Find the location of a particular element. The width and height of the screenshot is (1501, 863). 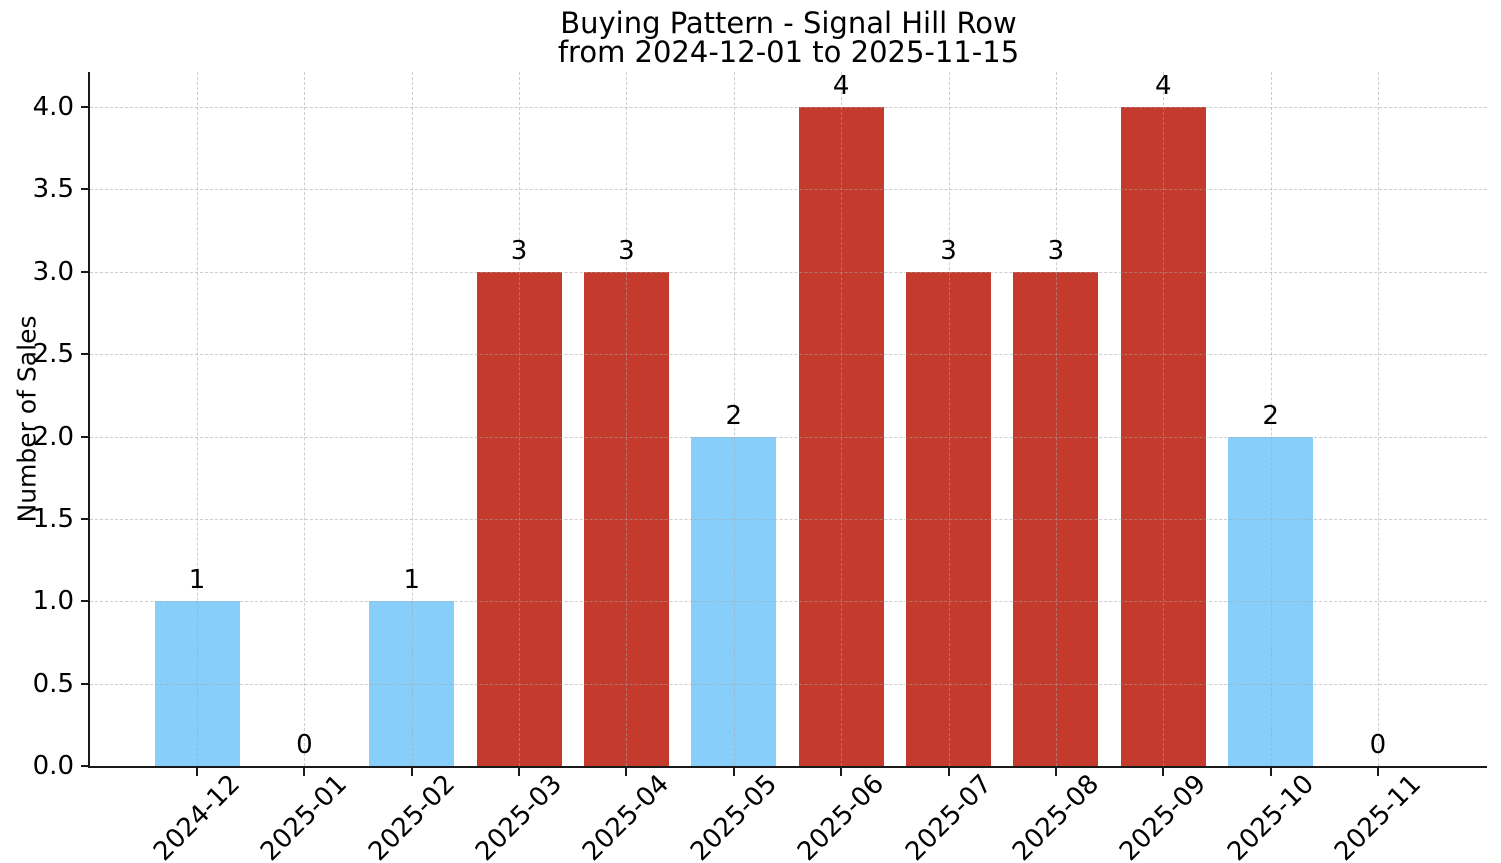

y-tick-label: 1.0 is located at coordinates (53, 601).